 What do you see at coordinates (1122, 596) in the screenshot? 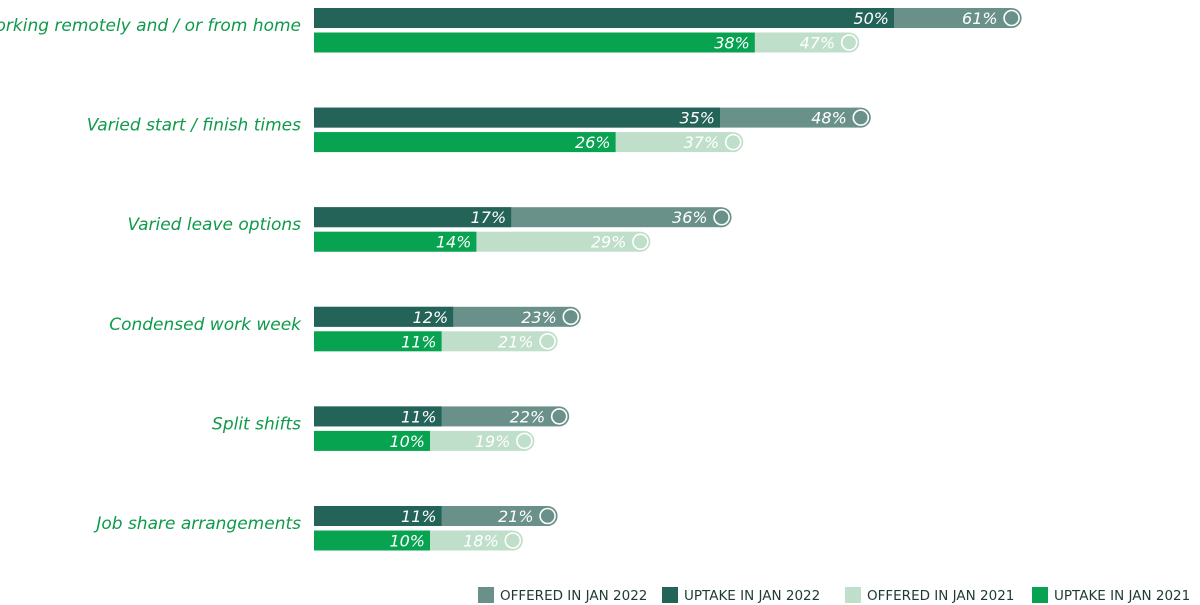
I see `legend-label-uptake-in-jan-2021: UPTAKE IN JAN 2021` at bounding box center [1122, 596].